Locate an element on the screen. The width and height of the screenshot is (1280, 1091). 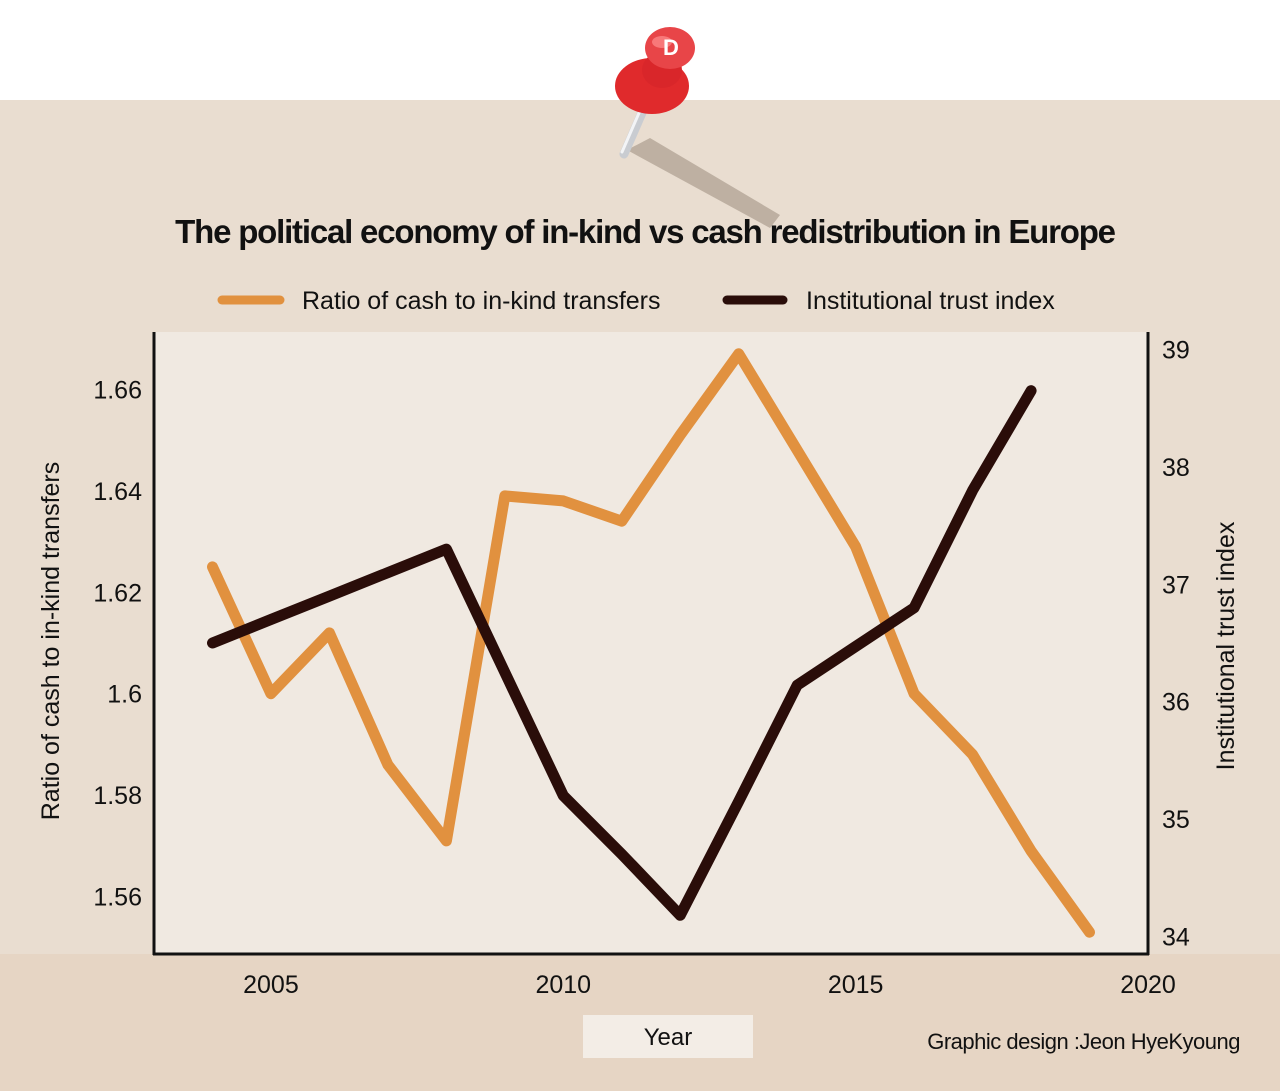
left-tick-label: 1.66 is located at coordinates (117, 390).